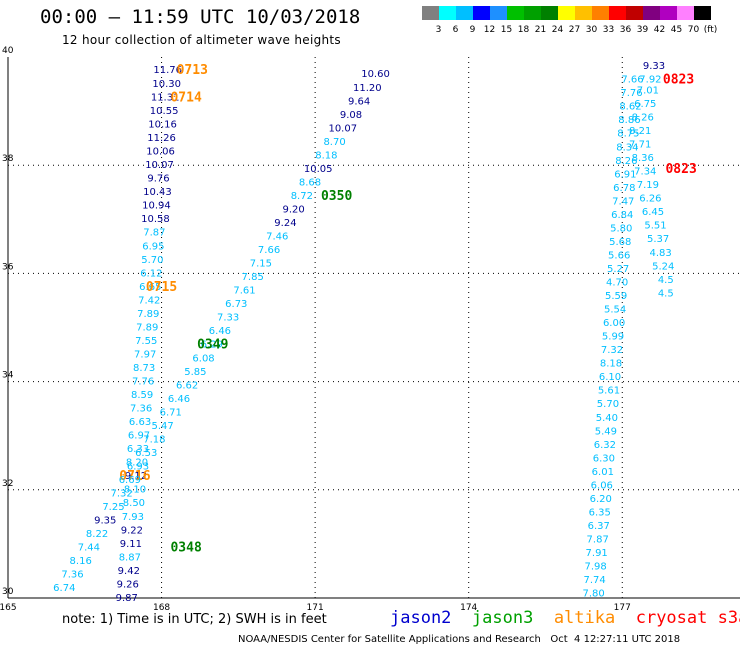 Image resolution: width=740 pixels, height=650 pixels. Describe the element at coordinates (8, 376) in the screenshot. I see `y-tick-label: 34` at that location.